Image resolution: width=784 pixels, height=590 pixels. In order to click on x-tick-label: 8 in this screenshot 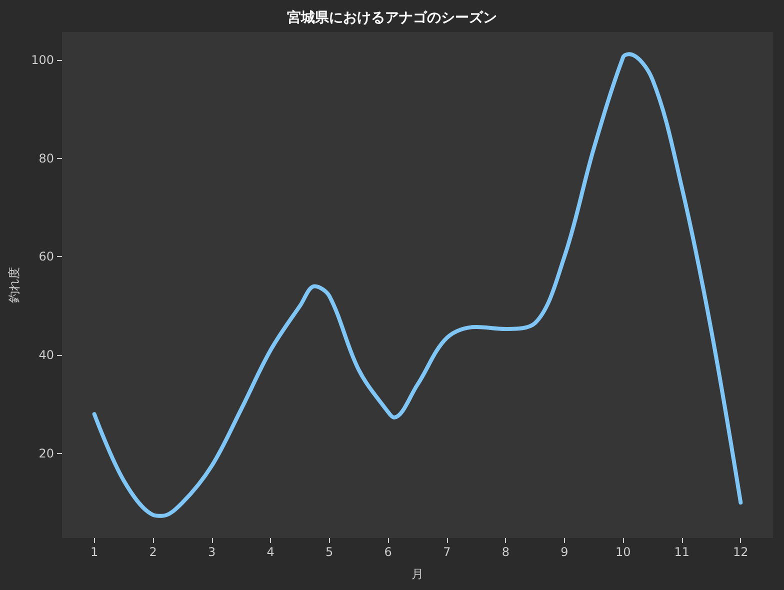, I will do `click(506, 552)`.